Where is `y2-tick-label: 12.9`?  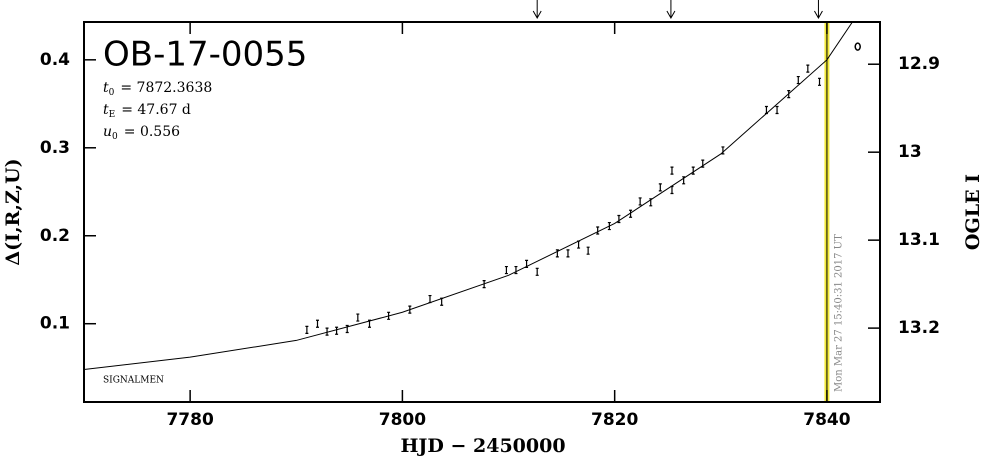 y2-tick-label: 12.9 is located at coordinates (919, 64).